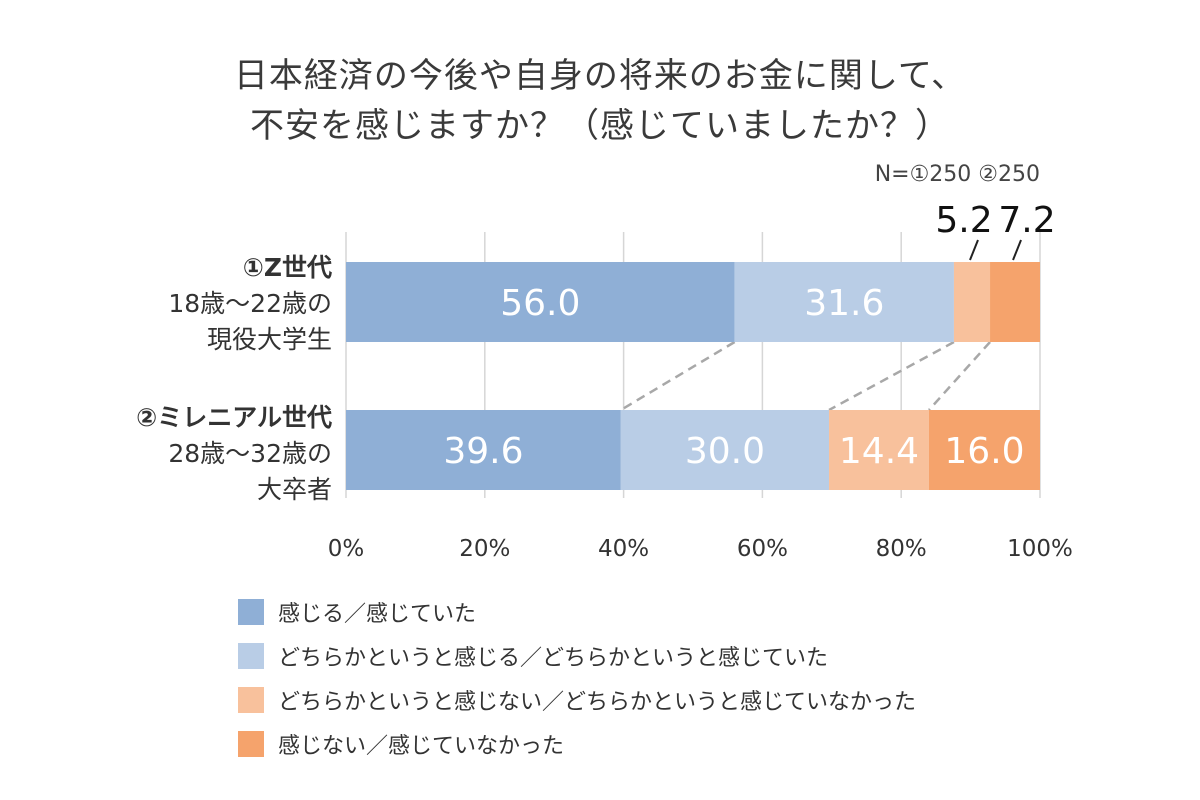  Describe the element at coordinates (901, 549) in the screenshot. I see `x-tick-label: 80%` at that location.